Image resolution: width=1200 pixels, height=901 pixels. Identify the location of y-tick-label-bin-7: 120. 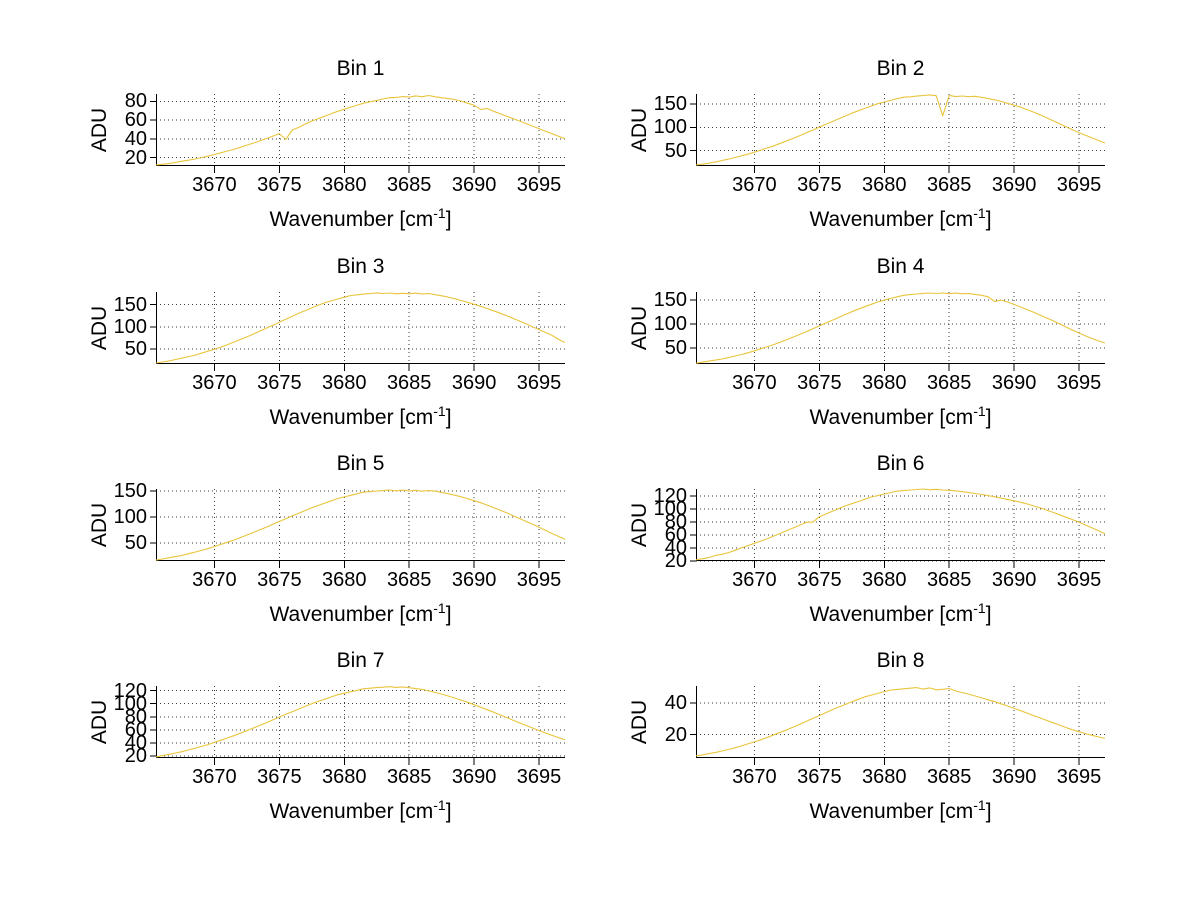
(130, 690).